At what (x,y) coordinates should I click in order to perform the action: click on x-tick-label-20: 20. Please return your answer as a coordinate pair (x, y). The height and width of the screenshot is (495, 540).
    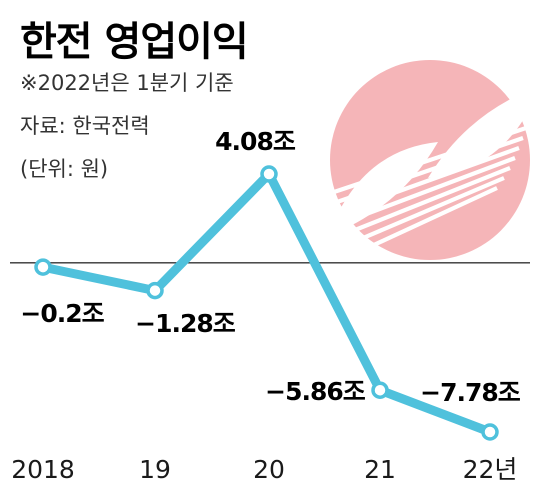
    Looking at the image, I should click on (269, 469).